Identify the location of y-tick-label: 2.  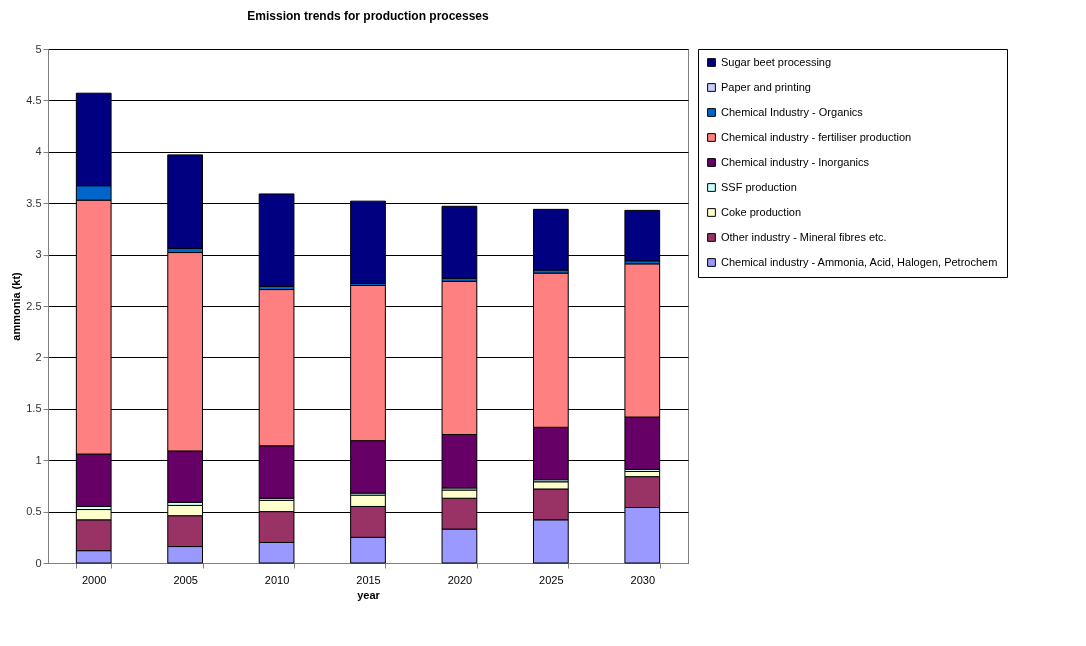
(38, 356).